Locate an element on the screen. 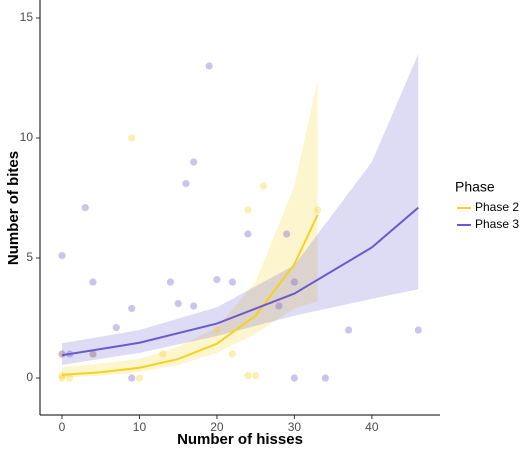 This screenshot has height=450, width=520. x-tick-label: 40 is located at coordinates (372, 427).